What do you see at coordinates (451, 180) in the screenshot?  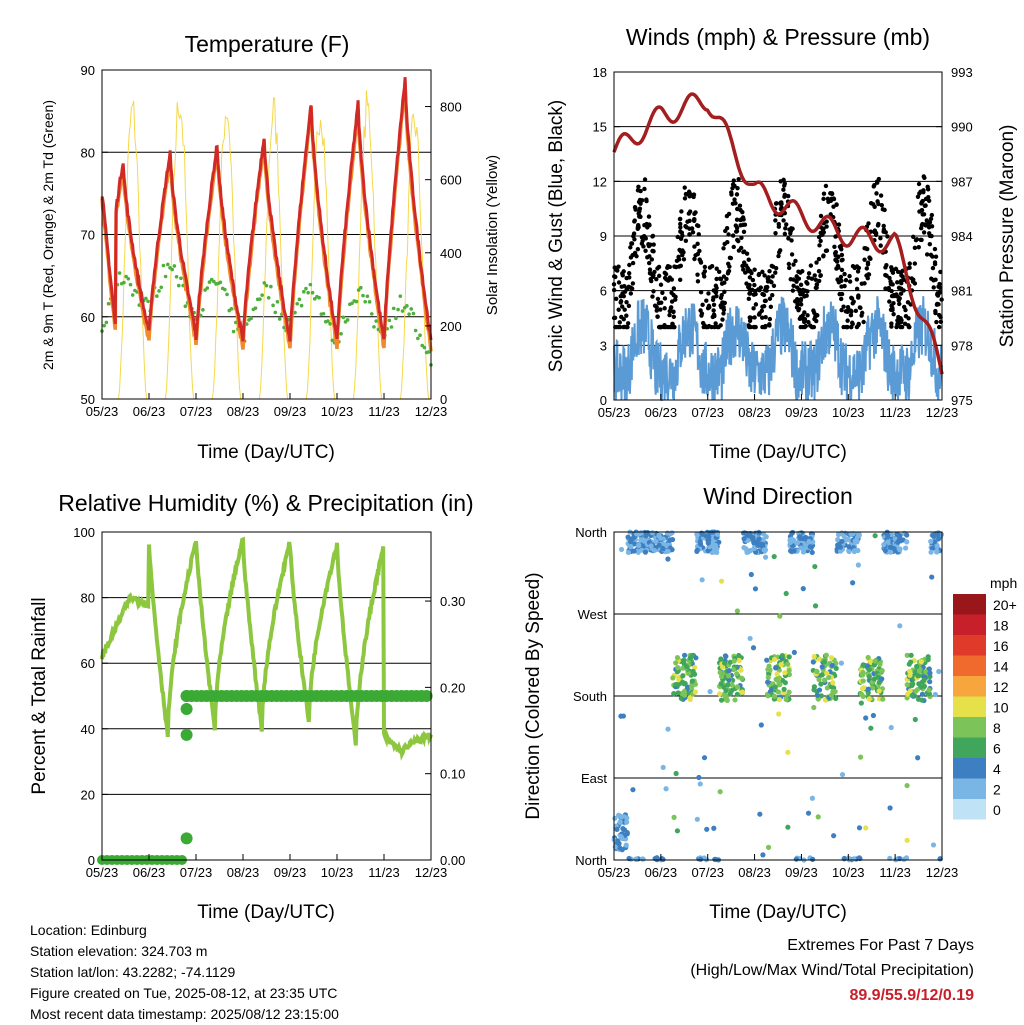 I see `t-y2-tick-label: 600` at bounding box center [451, 180].